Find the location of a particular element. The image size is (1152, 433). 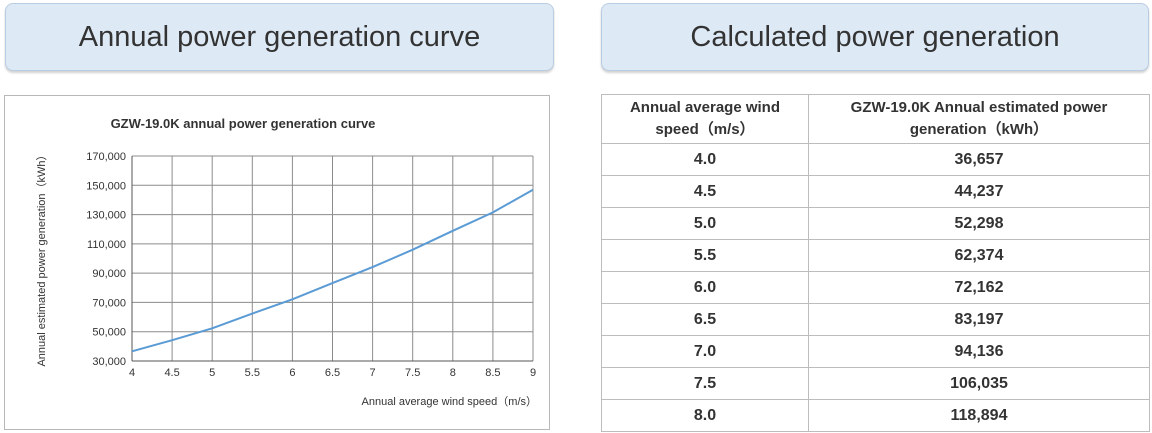

table-section-header: Calculated power generation is located at coordinates (875, 37).